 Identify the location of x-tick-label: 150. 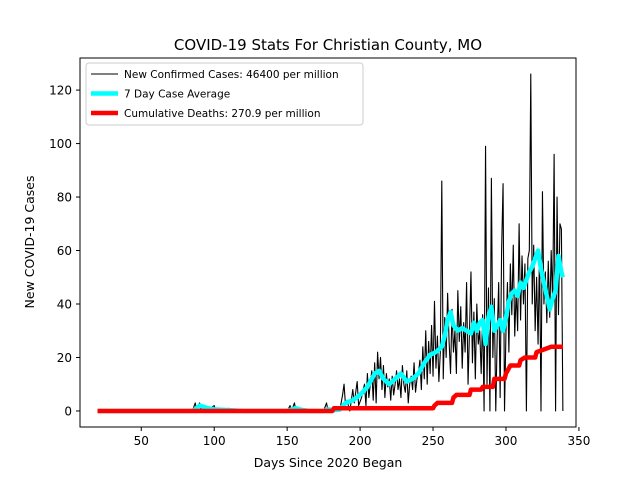
(287, 441).